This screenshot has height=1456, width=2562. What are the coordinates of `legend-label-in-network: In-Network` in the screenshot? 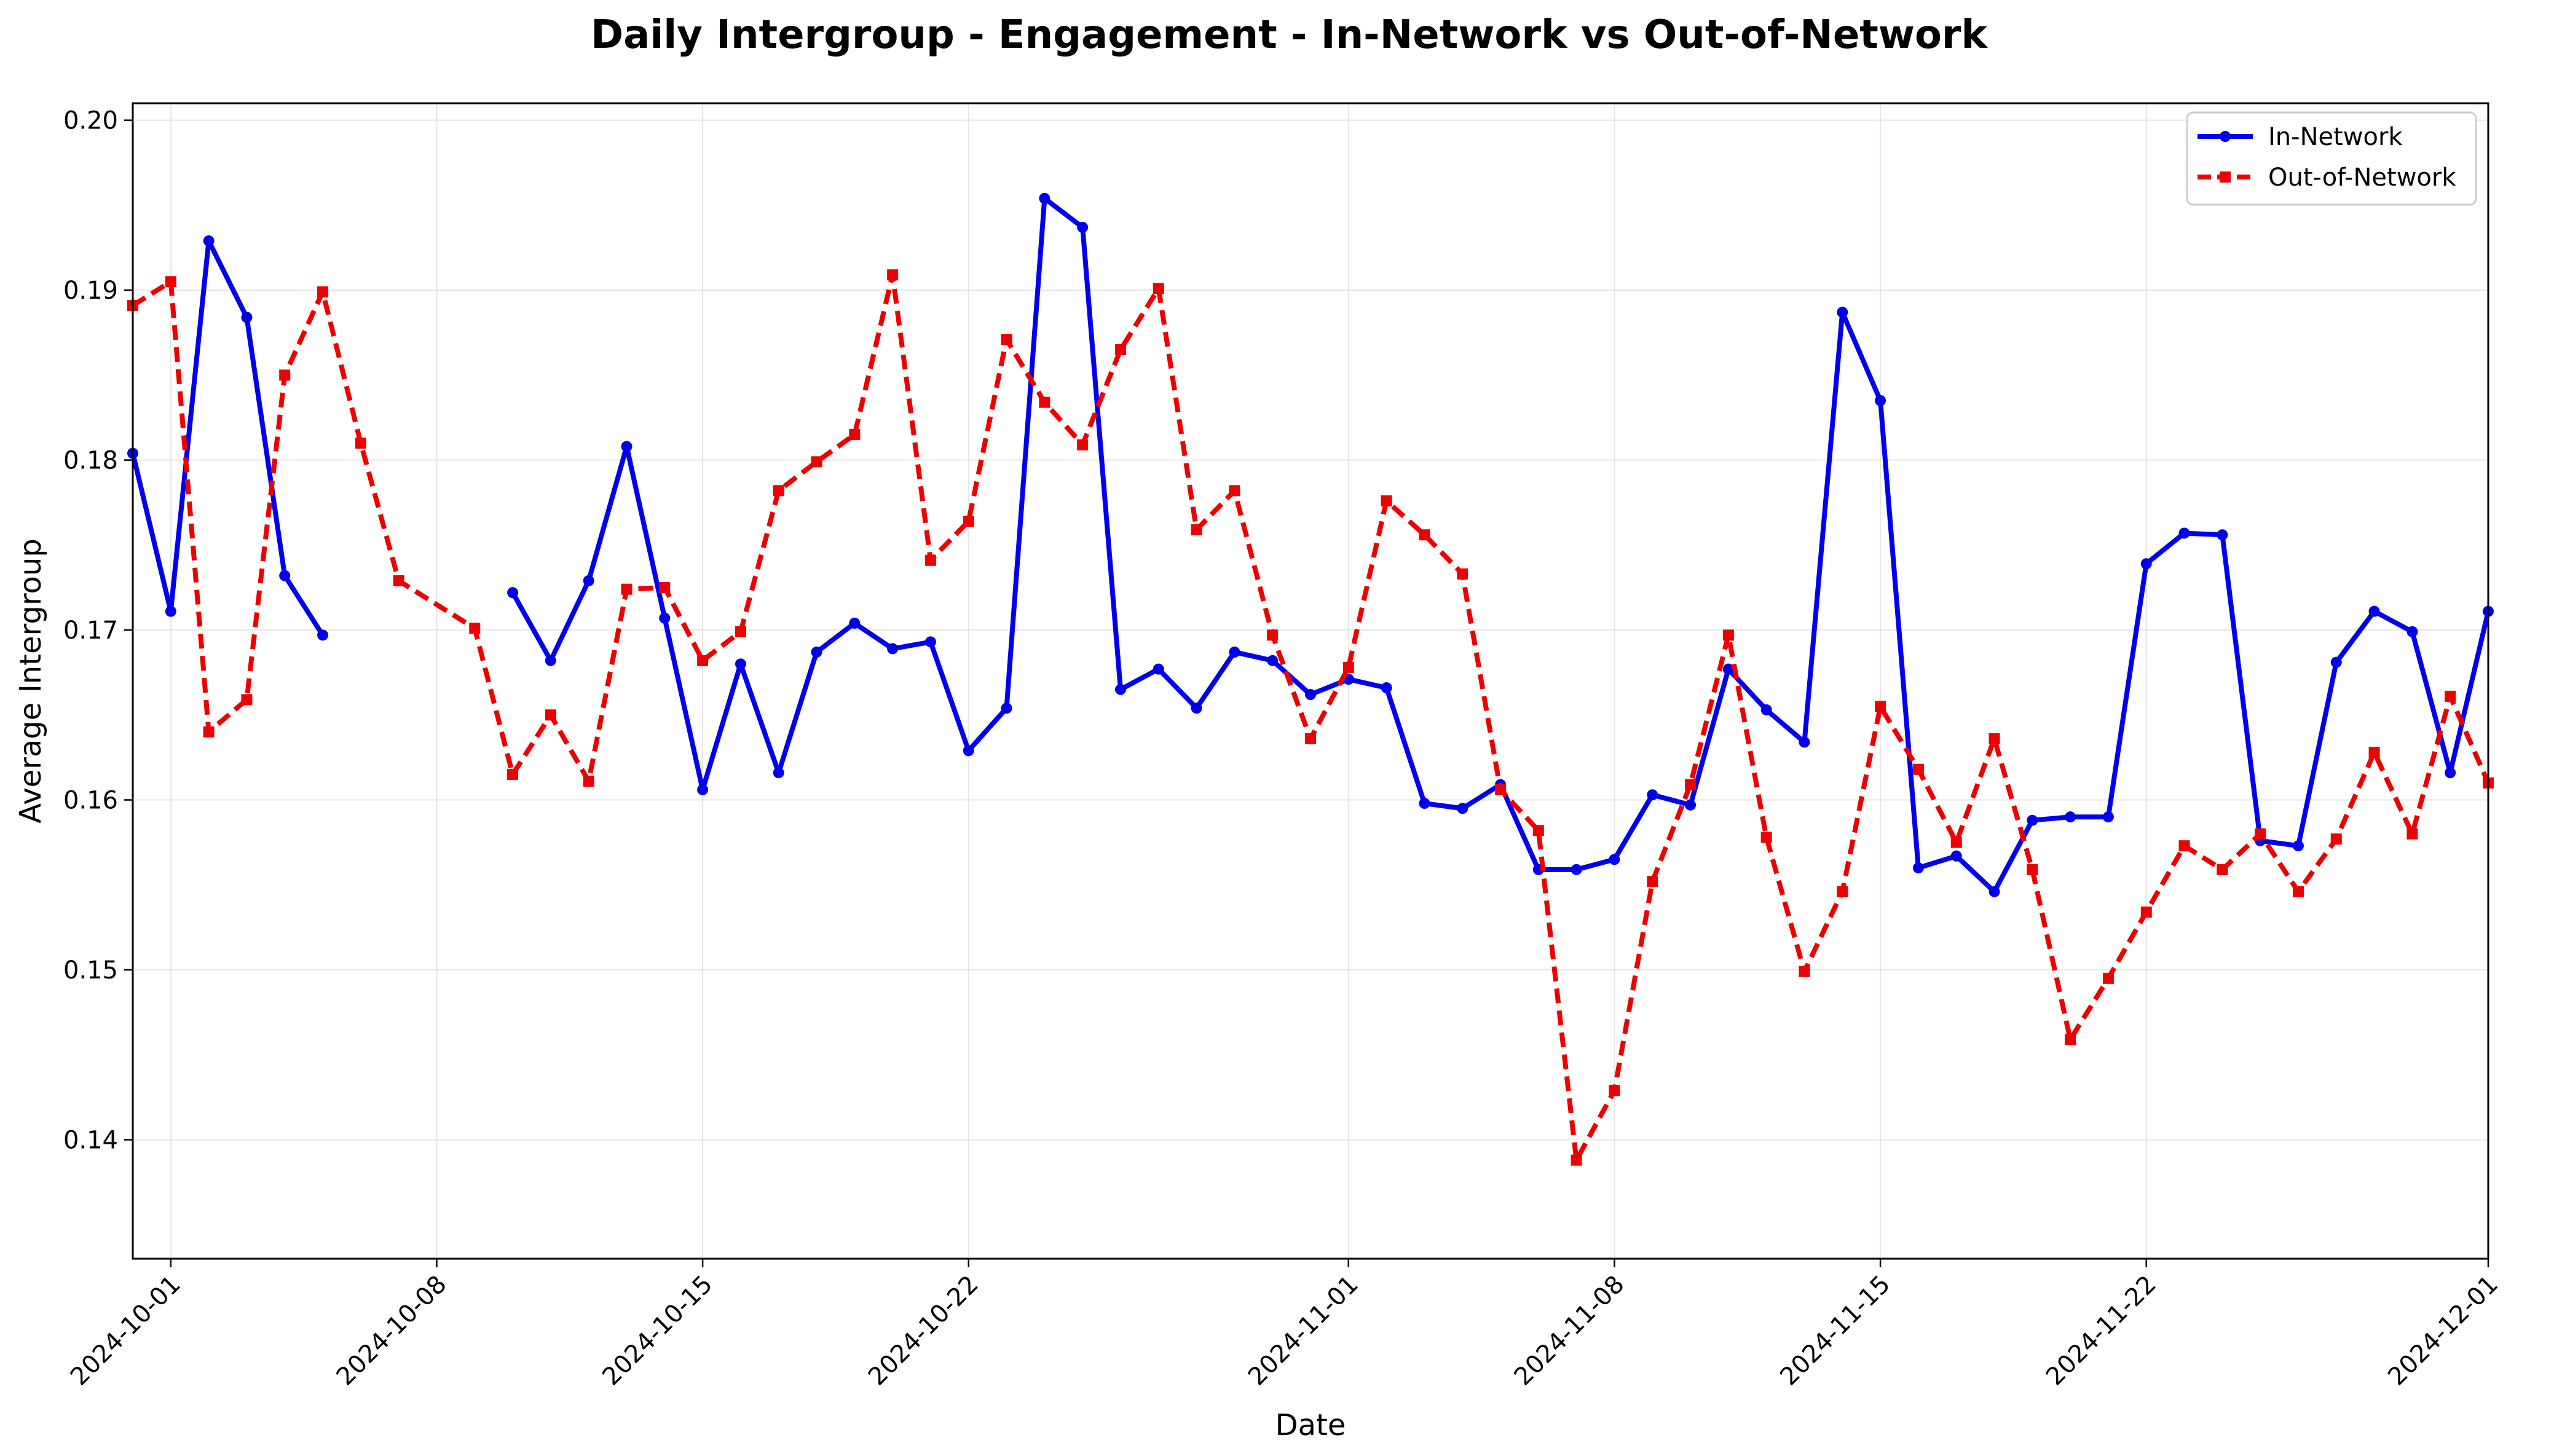 It's located at (2335, 137).